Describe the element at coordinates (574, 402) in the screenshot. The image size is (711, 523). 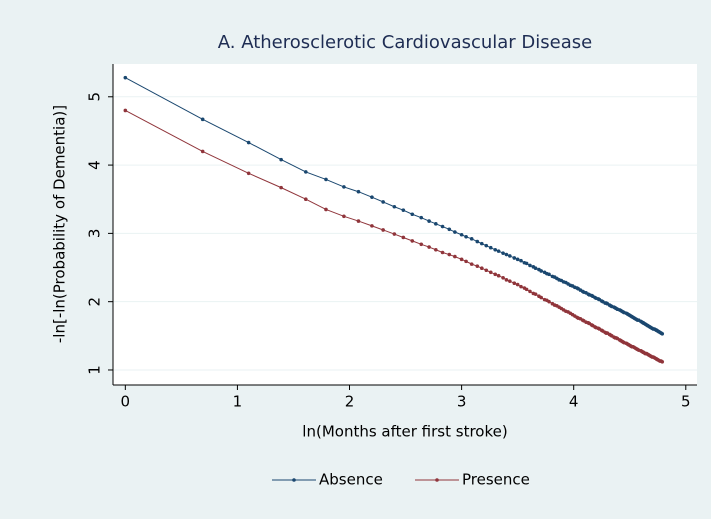
I see `x-tick-label: 4` at that location.